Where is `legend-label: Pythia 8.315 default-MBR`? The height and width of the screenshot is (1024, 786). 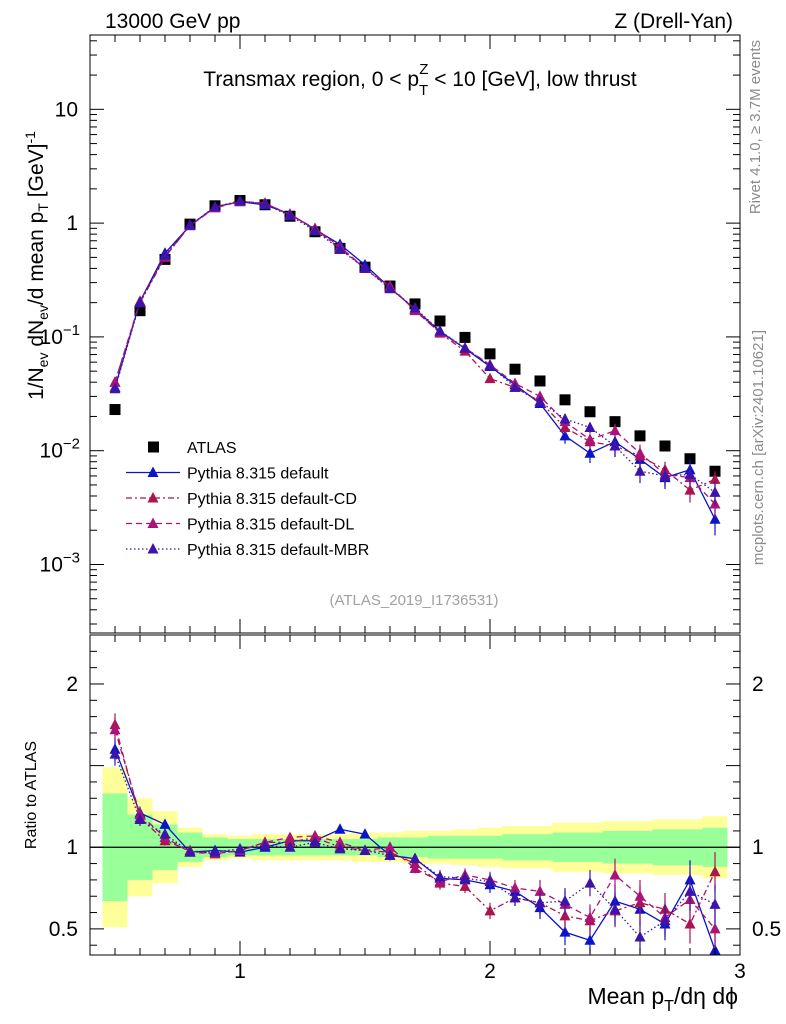 legend-label: Pythia 8.315 default-MBR is located at coordinates (278, 550).